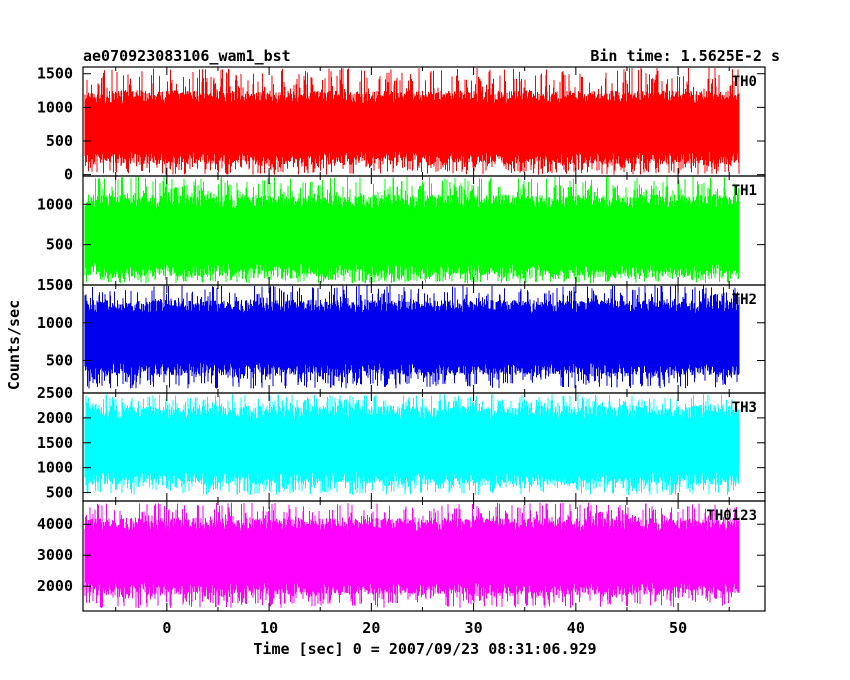  I want to click on panel-label: TH1, so click(744, 191).